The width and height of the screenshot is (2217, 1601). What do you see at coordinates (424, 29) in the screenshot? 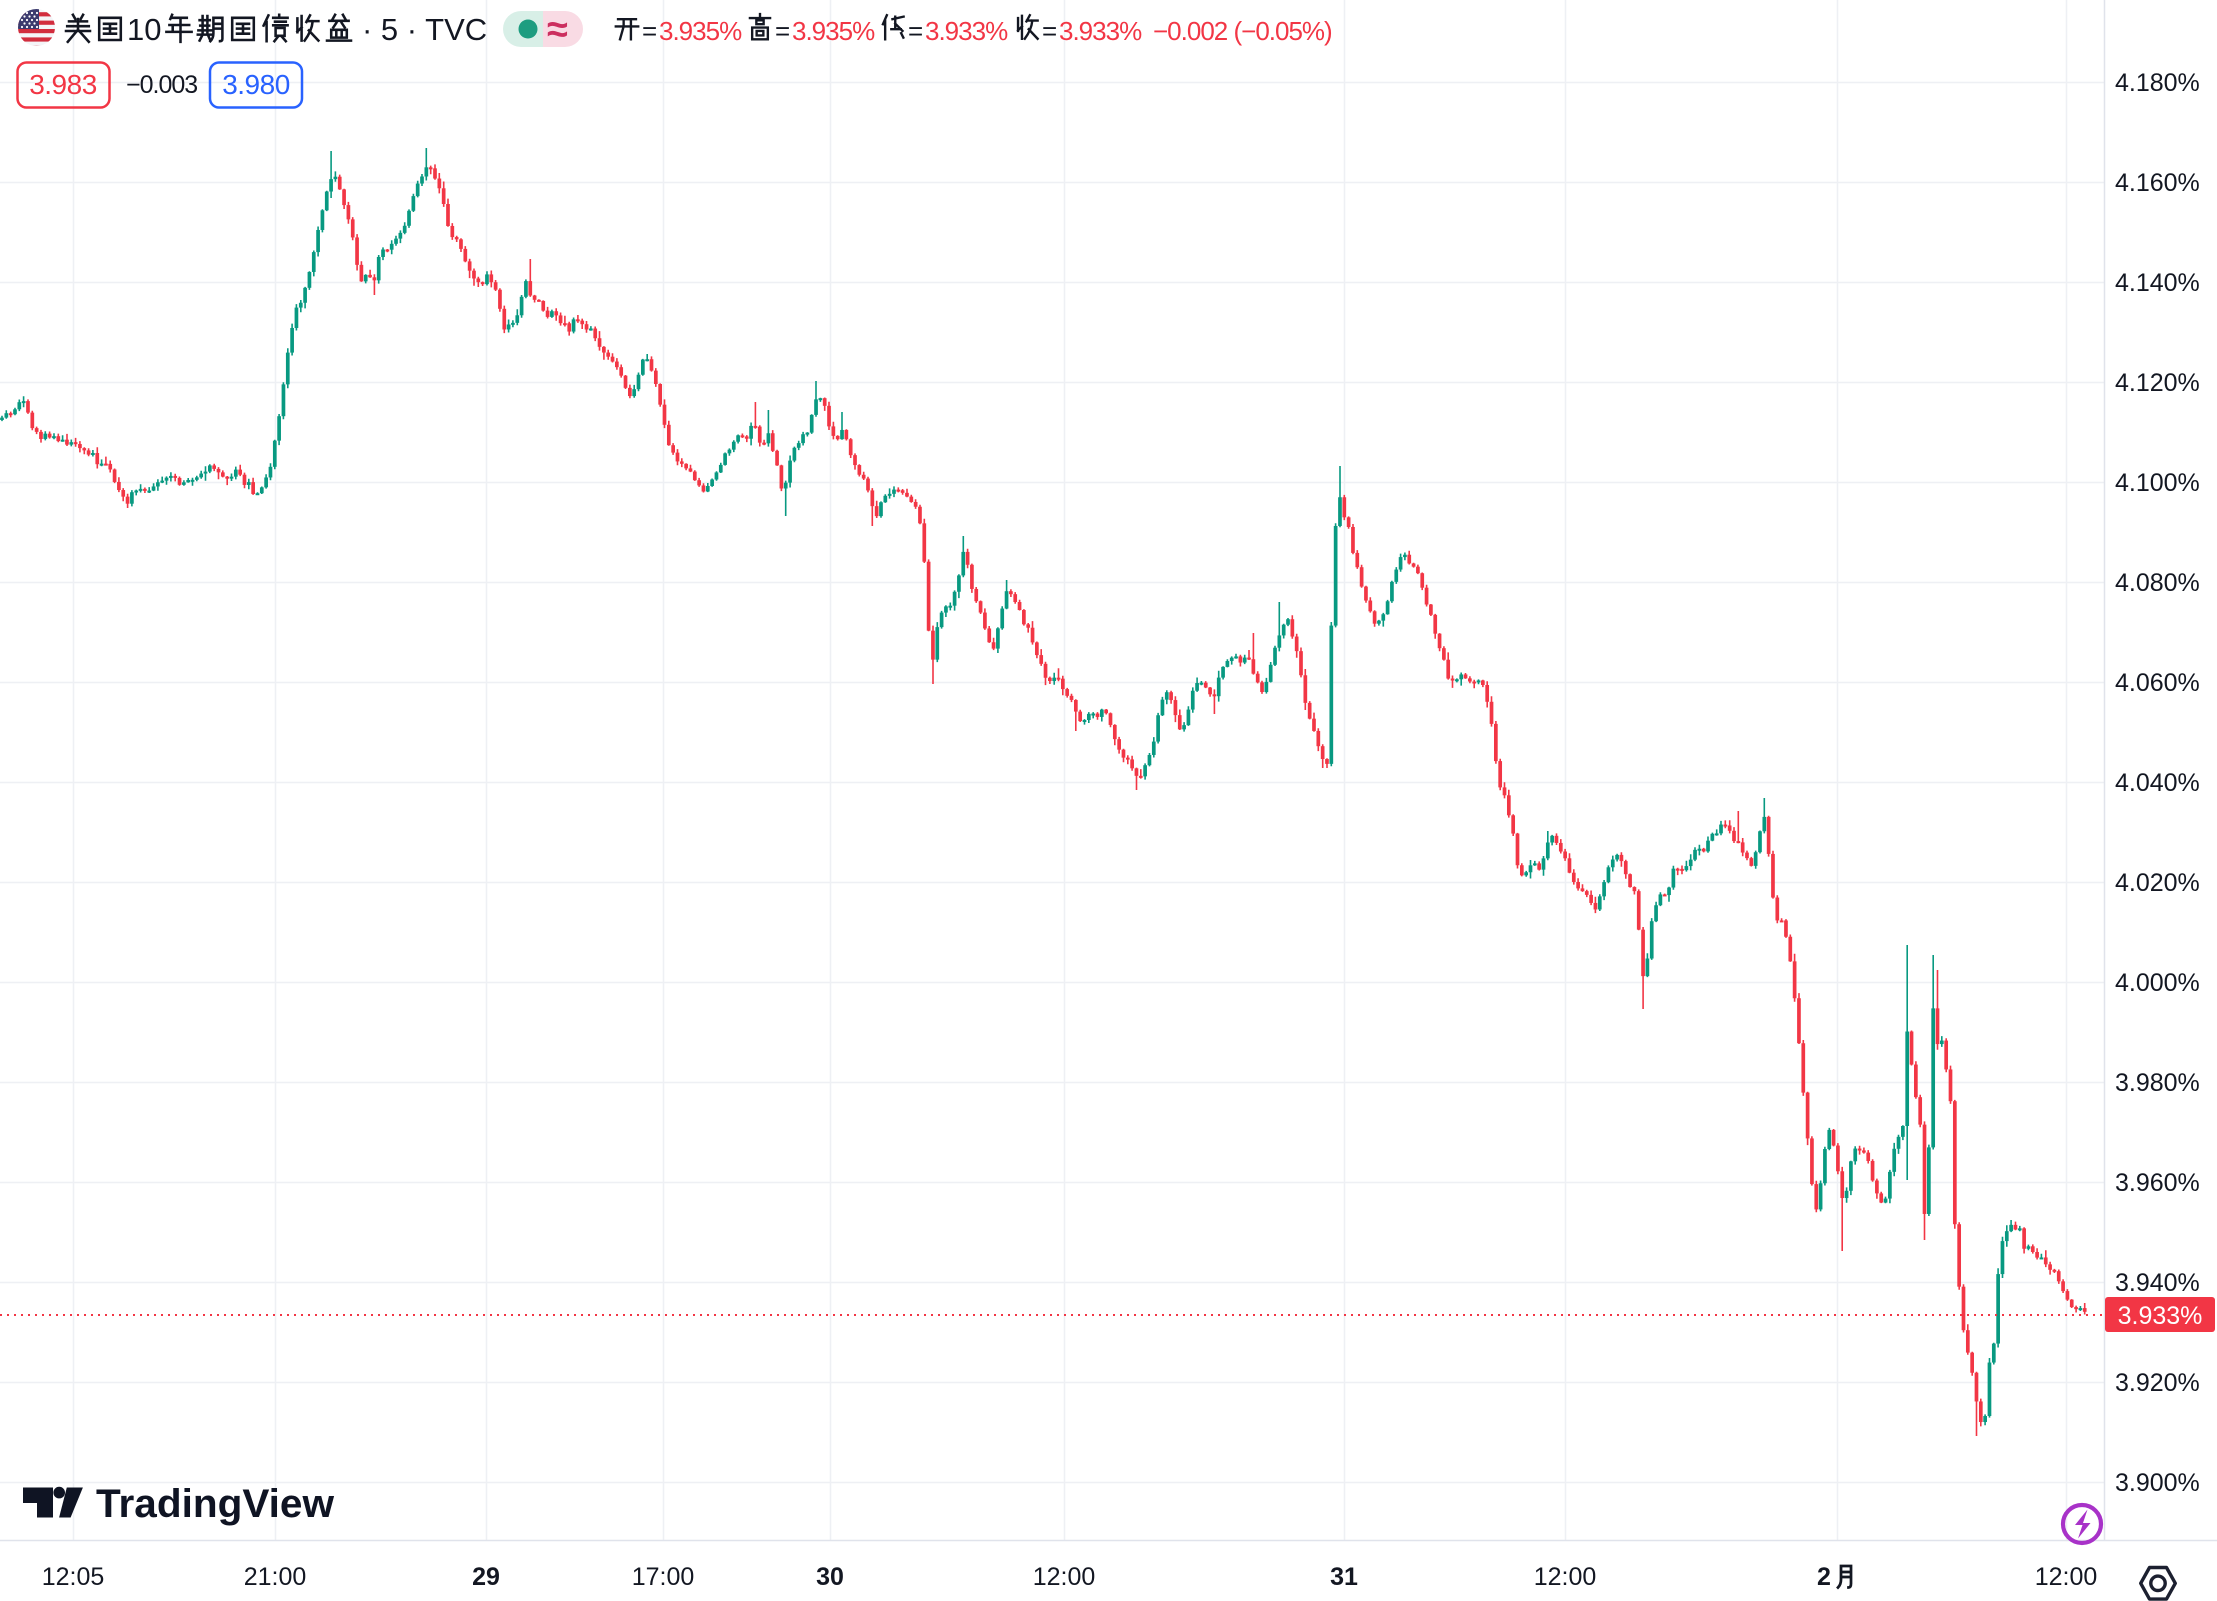
I see `svg-text: · 5 · TVC` at bounding box center [424, 29].